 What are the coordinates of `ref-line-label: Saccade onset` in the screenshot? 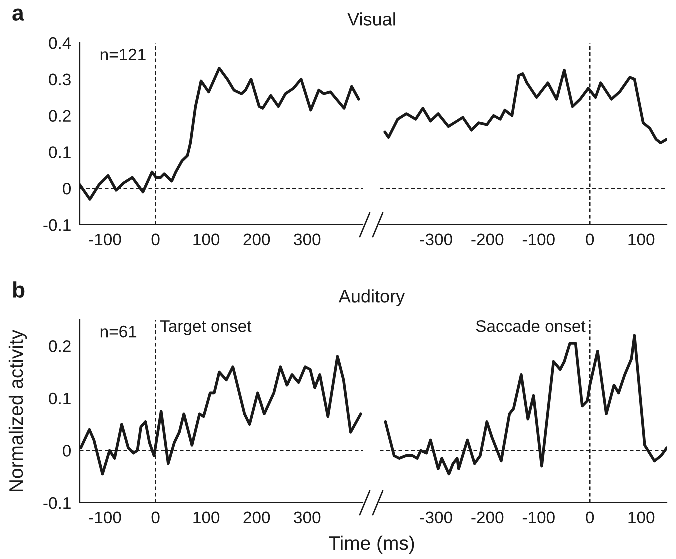 It's located at (531, 326).